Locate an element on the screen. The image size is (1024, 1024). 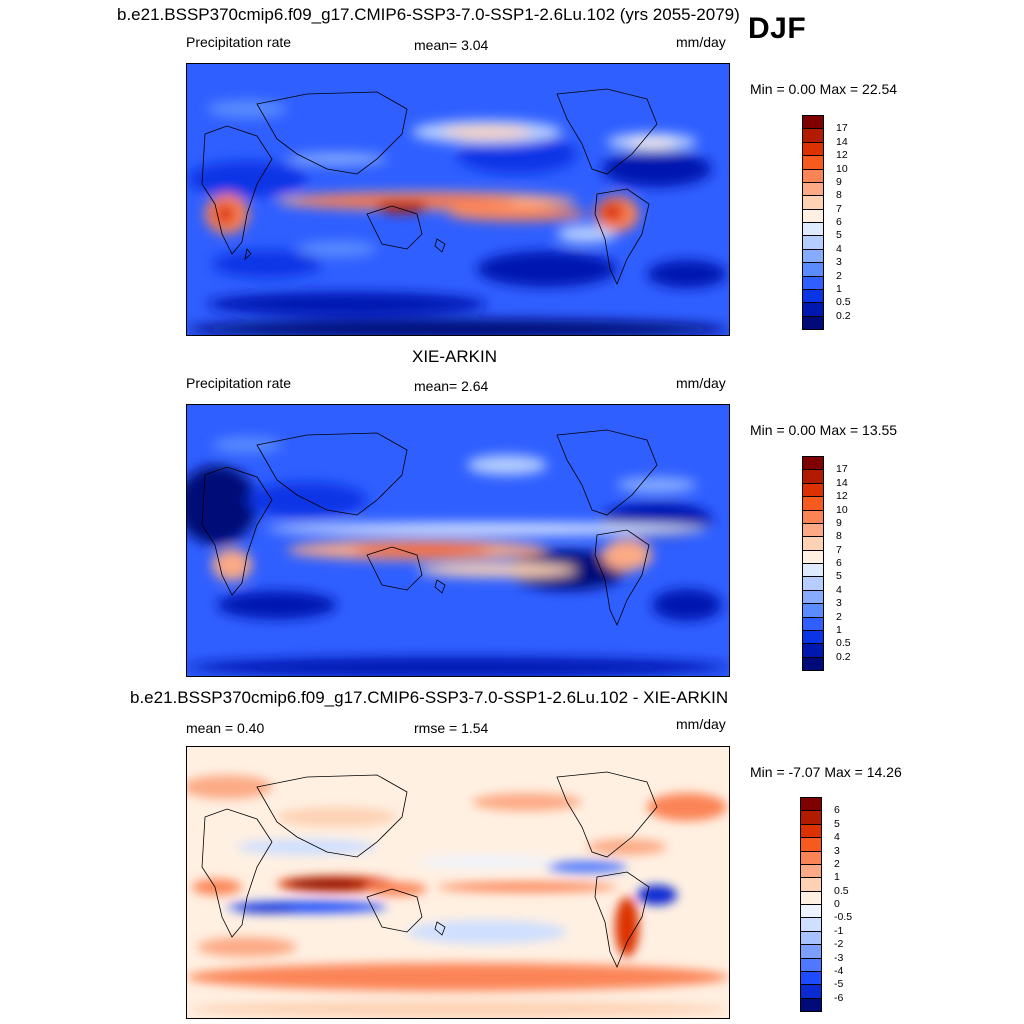
panel-model-colorbar: 17 14 12 10 9 8 7 6 5 4 3 2 1 0.5 0.2 is located at coordinates (847, 222).